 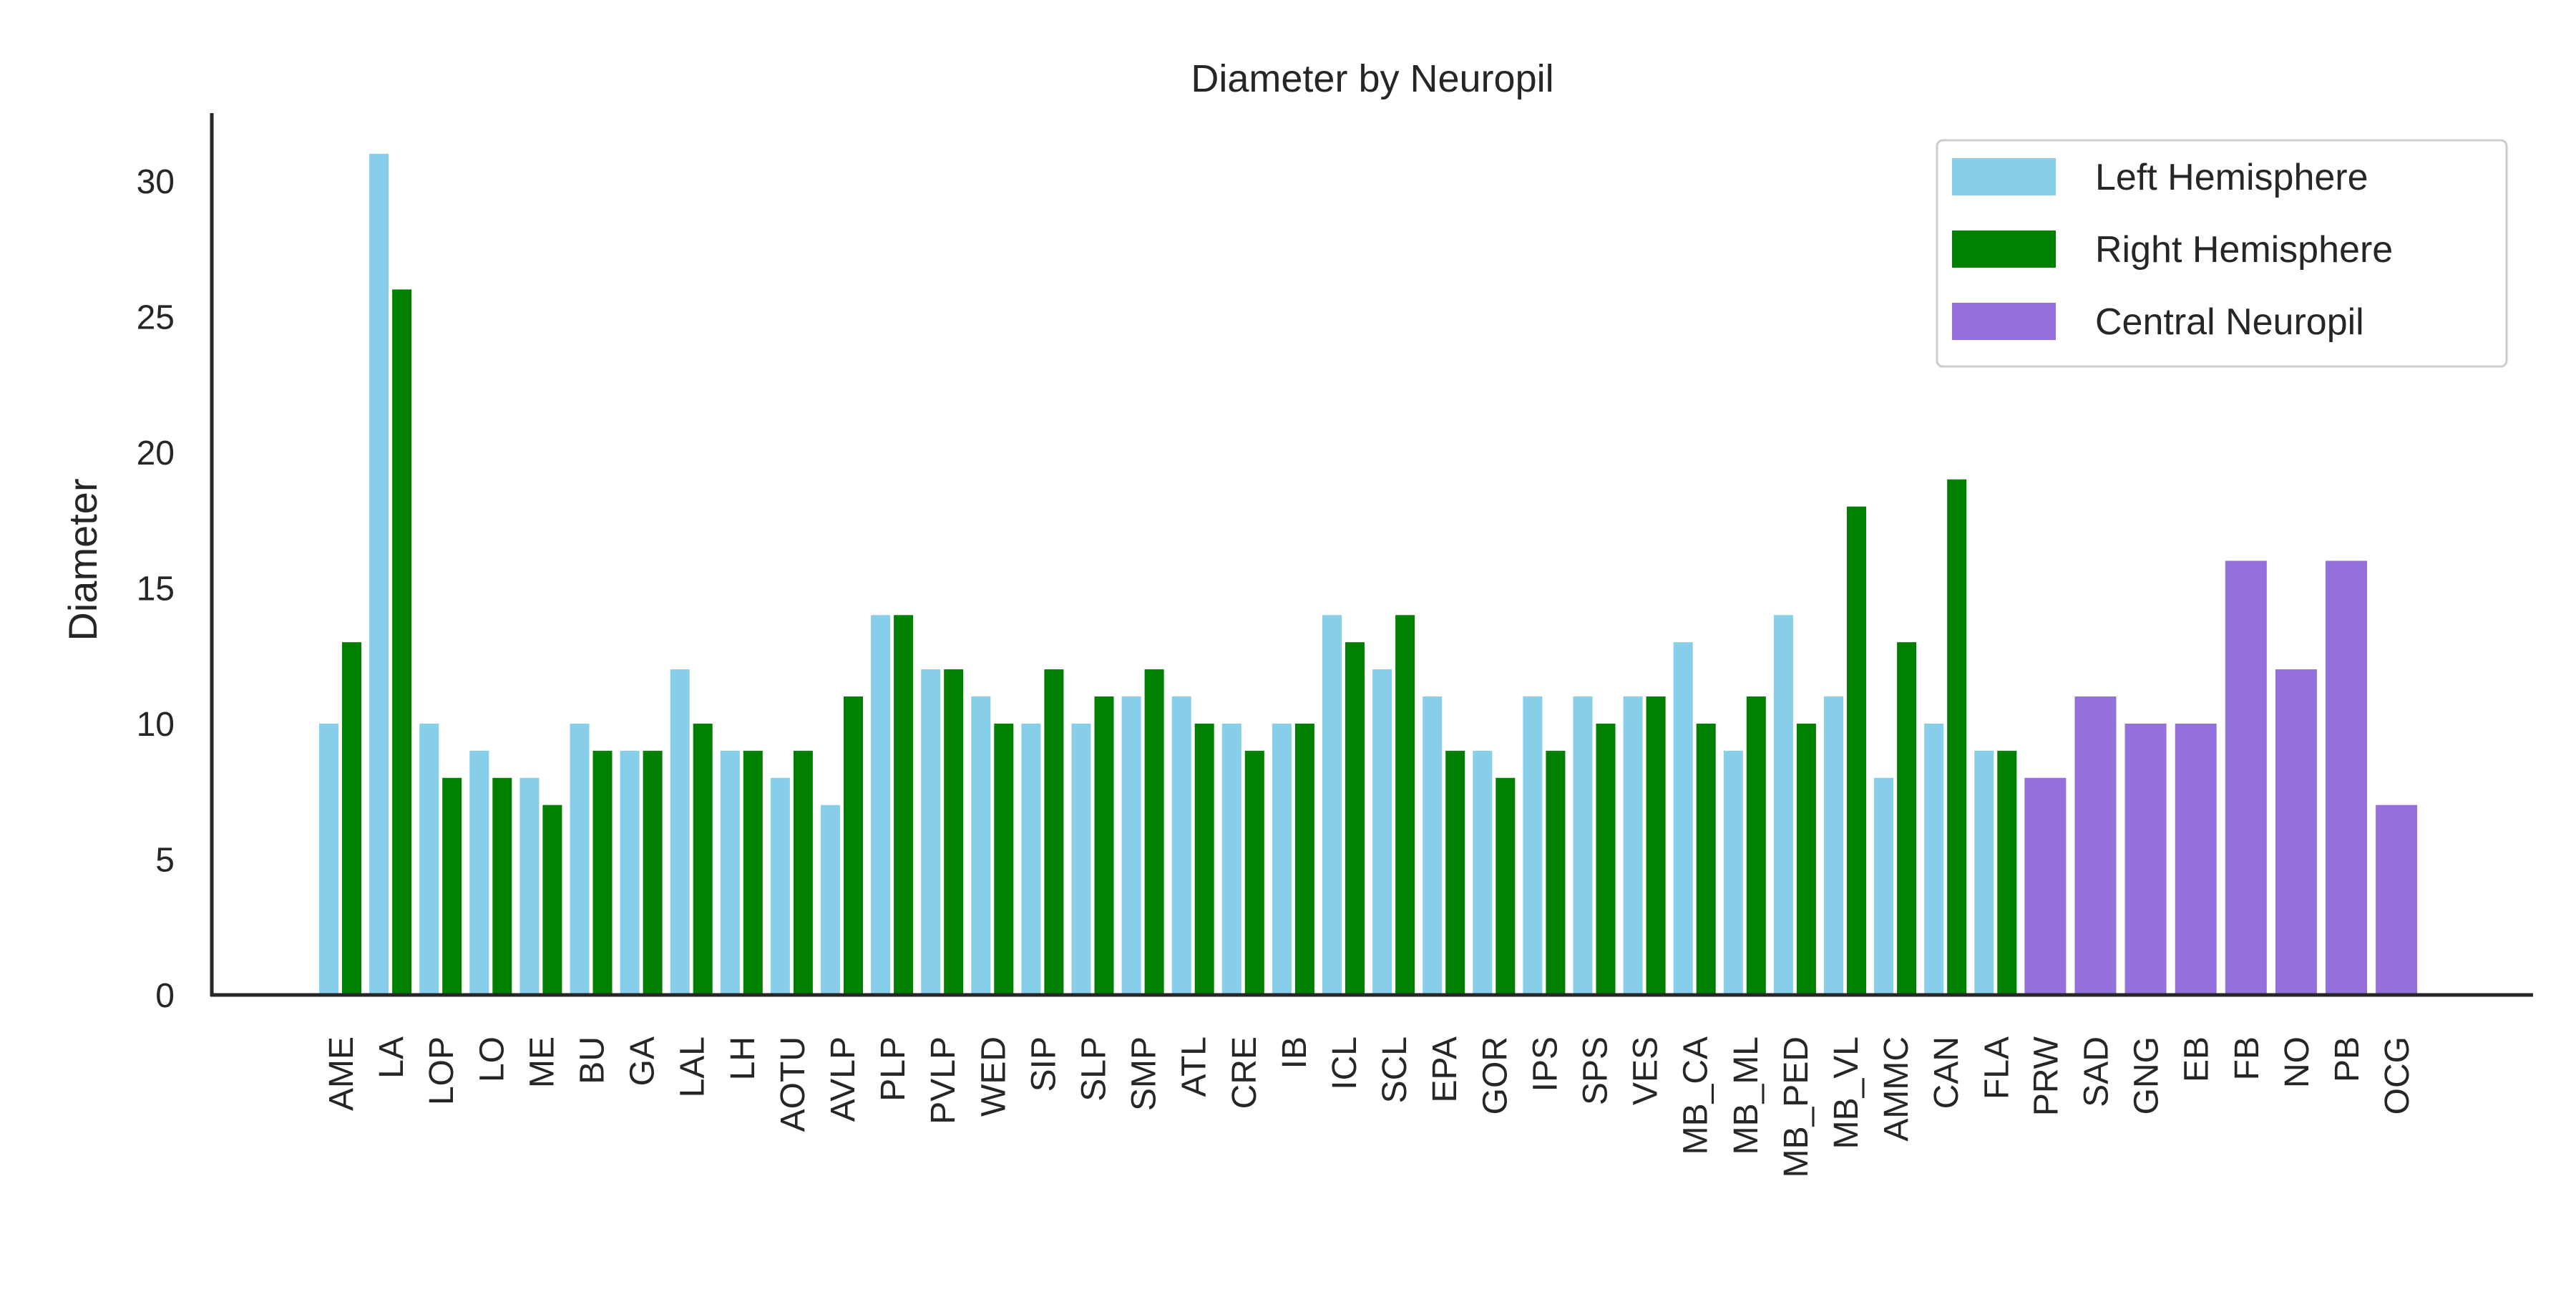 I want to click on bar-right-me, so click(x=552, y=900).